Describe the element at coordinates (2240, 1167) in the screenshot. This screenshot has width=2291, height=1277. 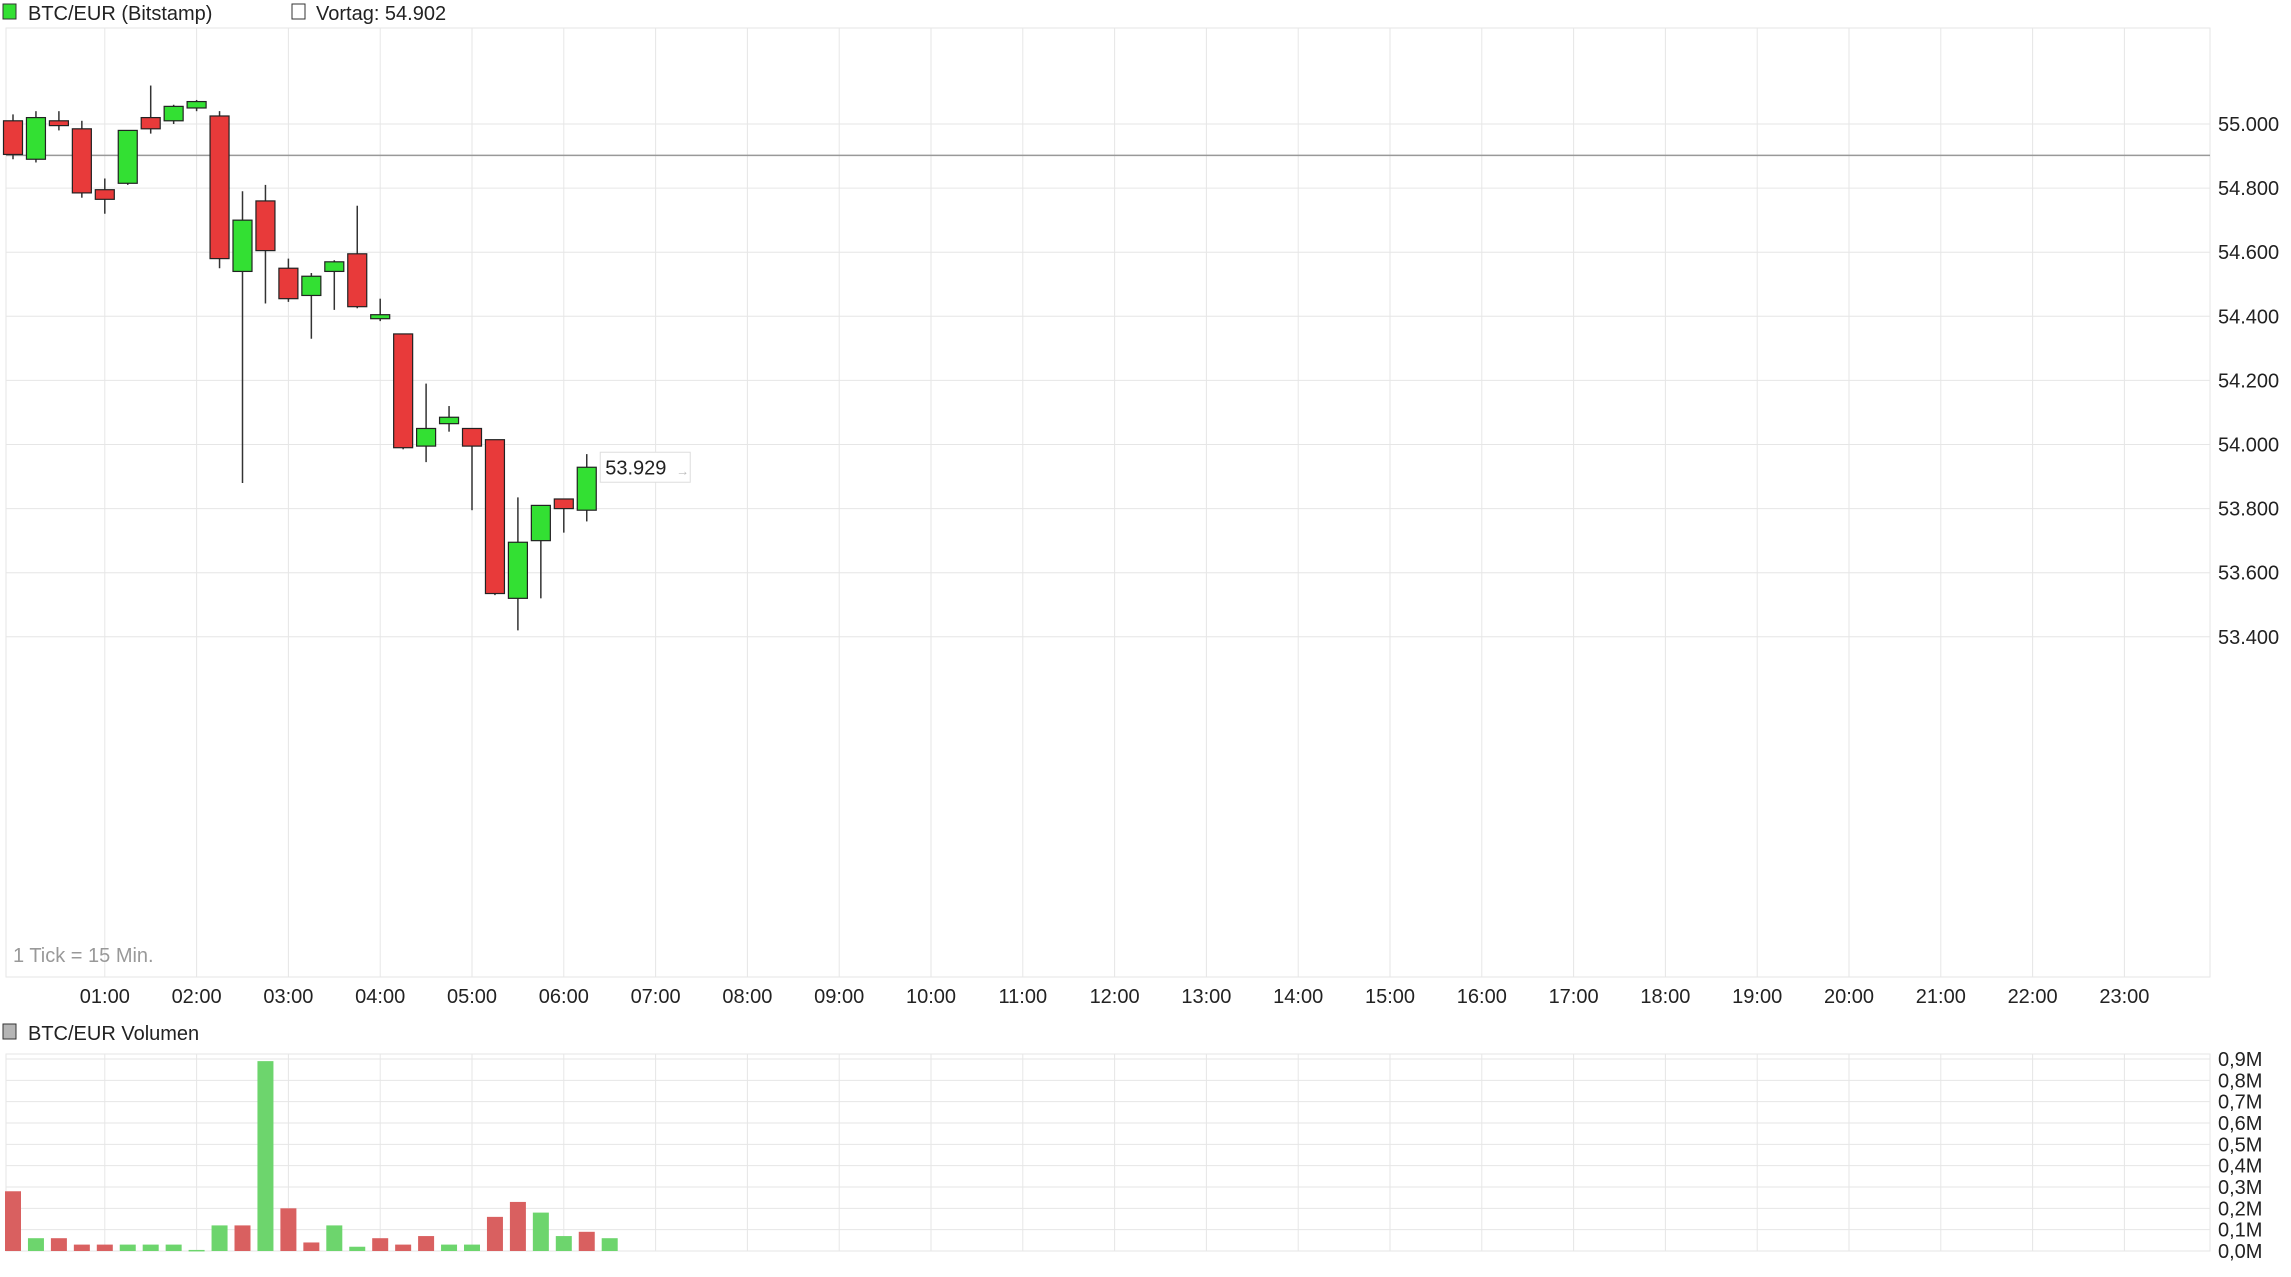
I see `volume-y-tick-label: 0,4M` at that location.